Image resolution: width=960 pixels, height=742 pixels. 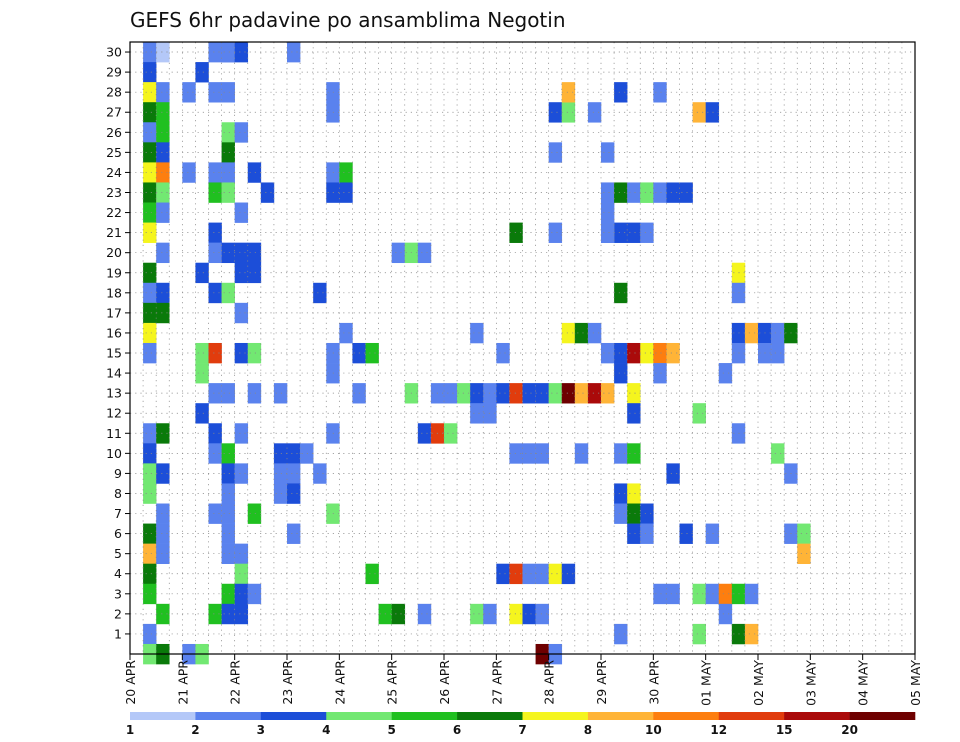 I want to click on legend-label-6: 6, so click(x=457, y=730).